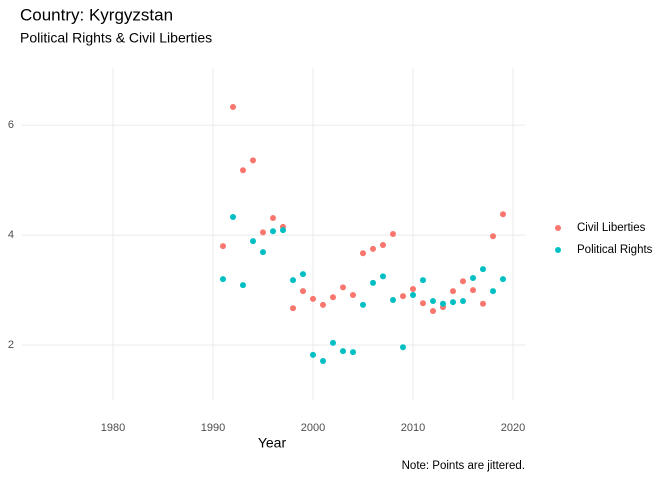  I want to click on y-tick-label: 2, so click(11, 345).